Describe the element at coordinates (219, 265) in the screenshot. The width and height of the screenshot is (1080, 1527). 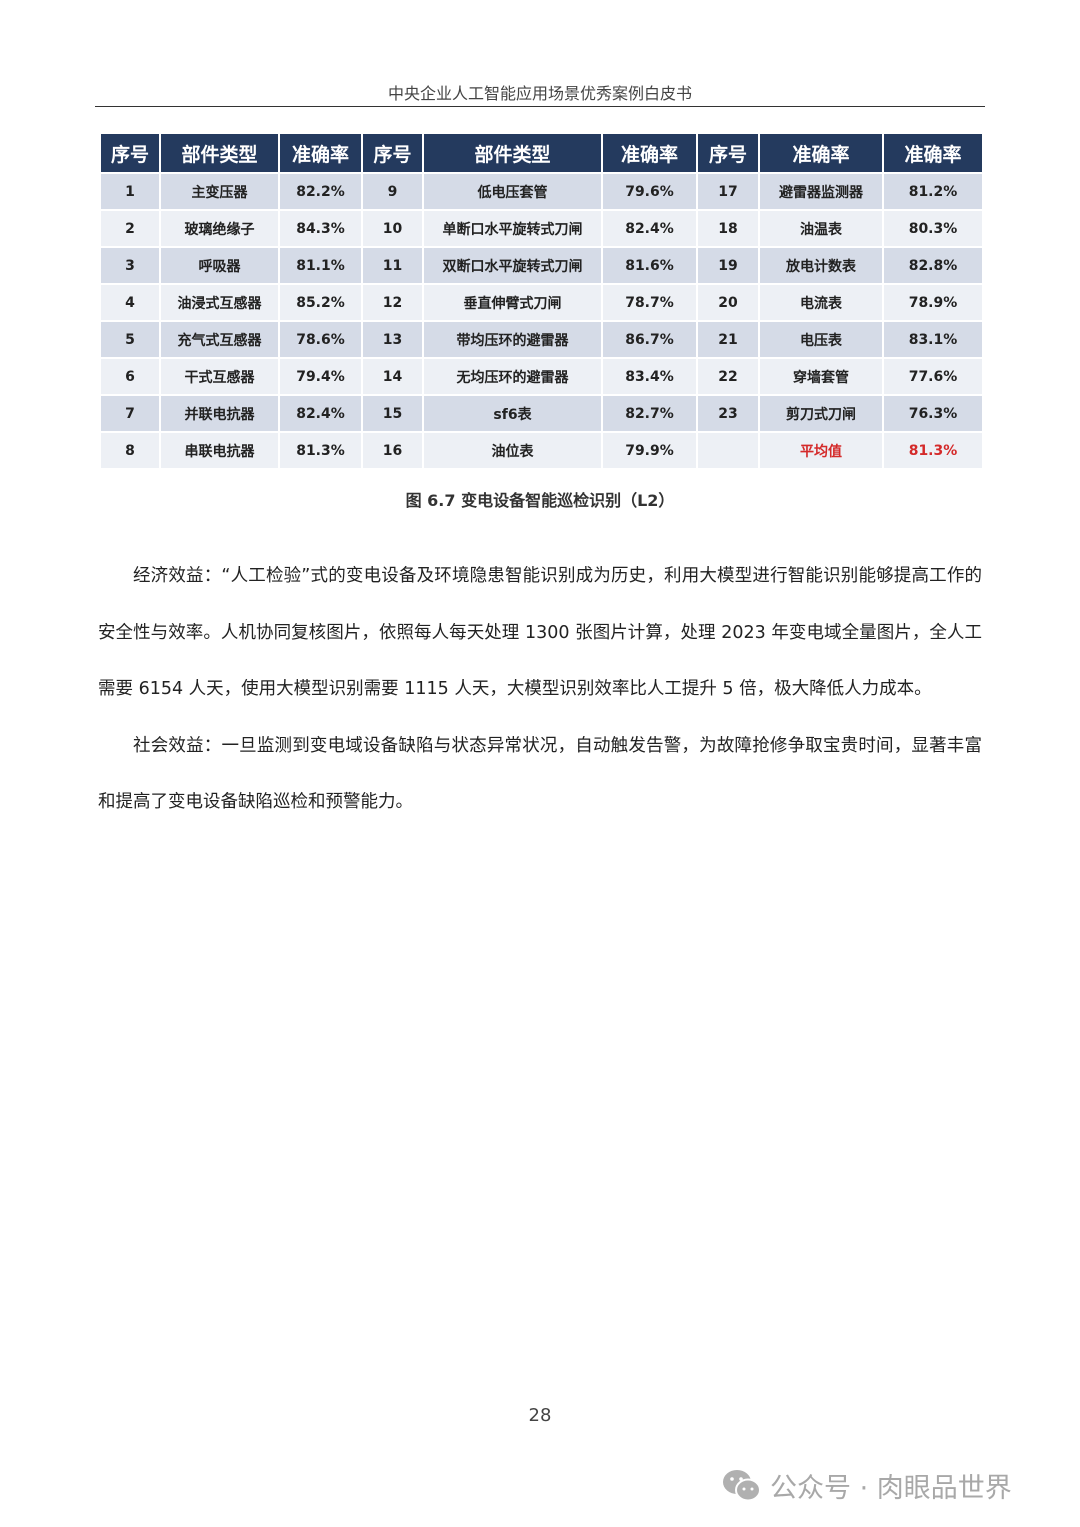
I see `table-cell: 呼吸器` at that location.